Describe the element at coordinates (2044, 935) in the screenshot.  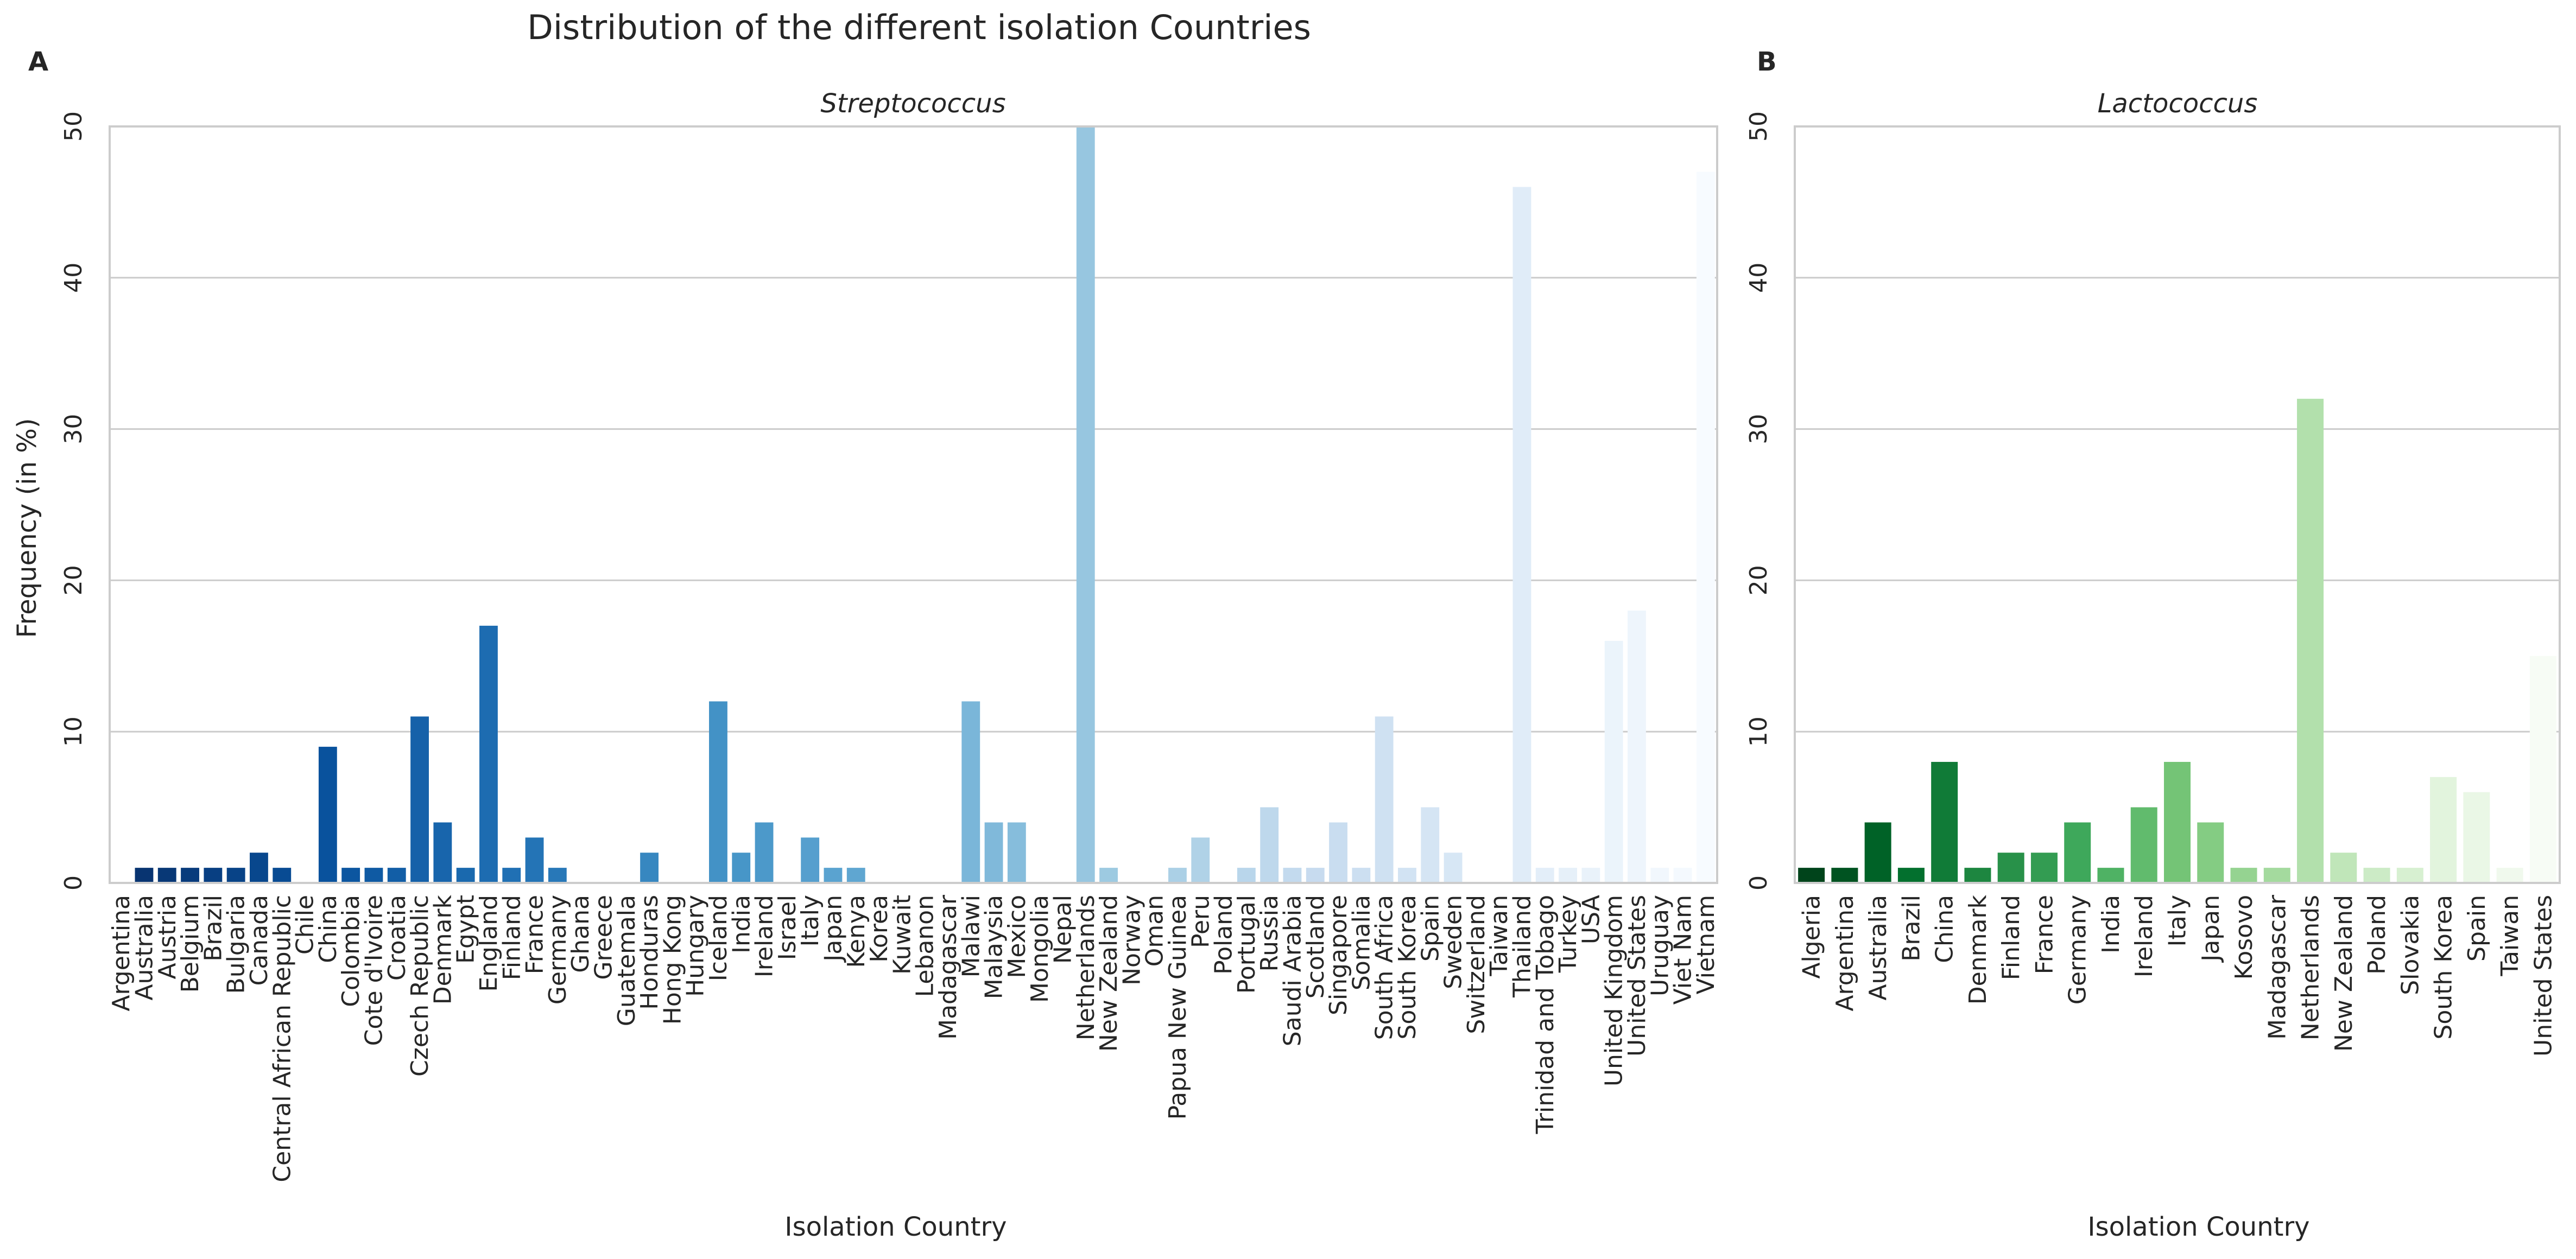
I see `x-tick-label: France` at that location.